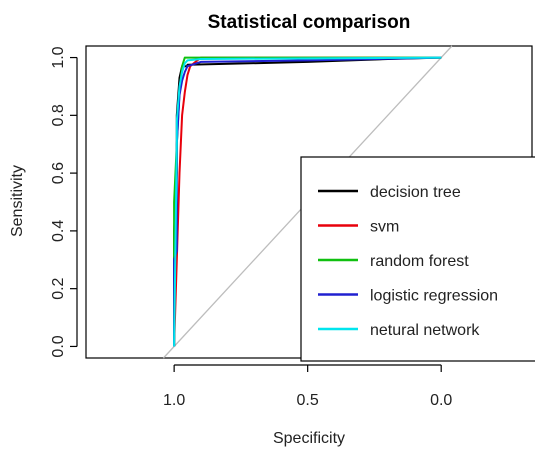 This screenshot has width=535, height=450. Describe the element at coordinates (58, 115) in the screenshot. I see `y-tick-label: 0.8` at that location.